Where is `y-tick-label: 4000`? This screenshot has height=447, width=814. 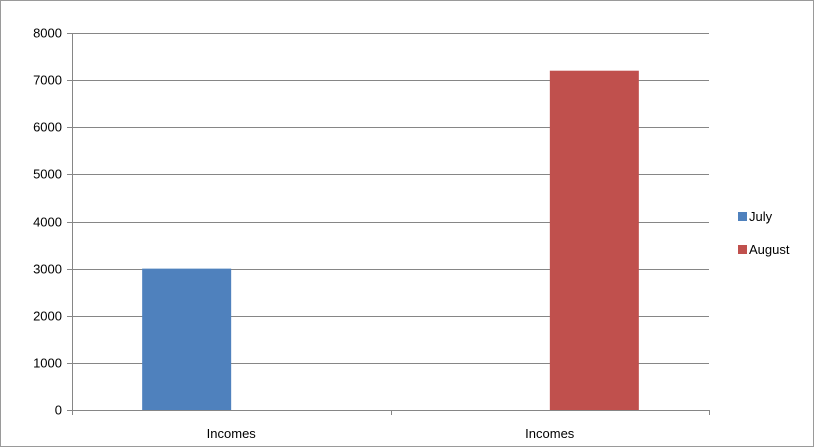
y-tick-label: 4000 is located at coordinates (47, 222).